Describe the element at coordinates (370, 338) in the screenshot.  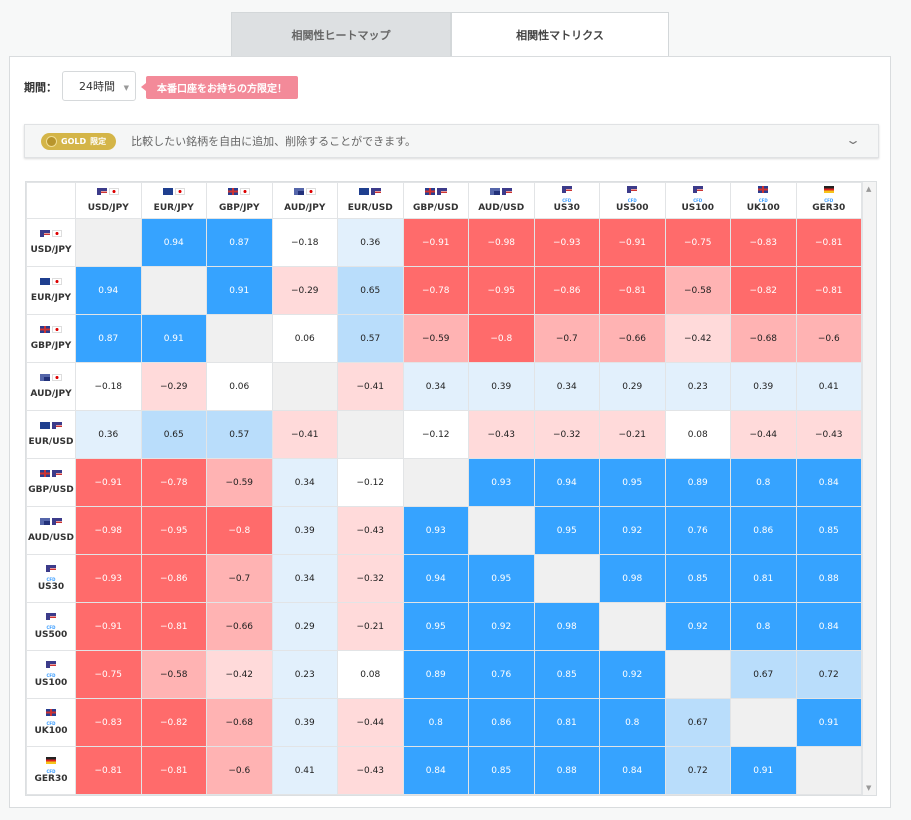
I see `correlation-cell: 0.57` at that location.